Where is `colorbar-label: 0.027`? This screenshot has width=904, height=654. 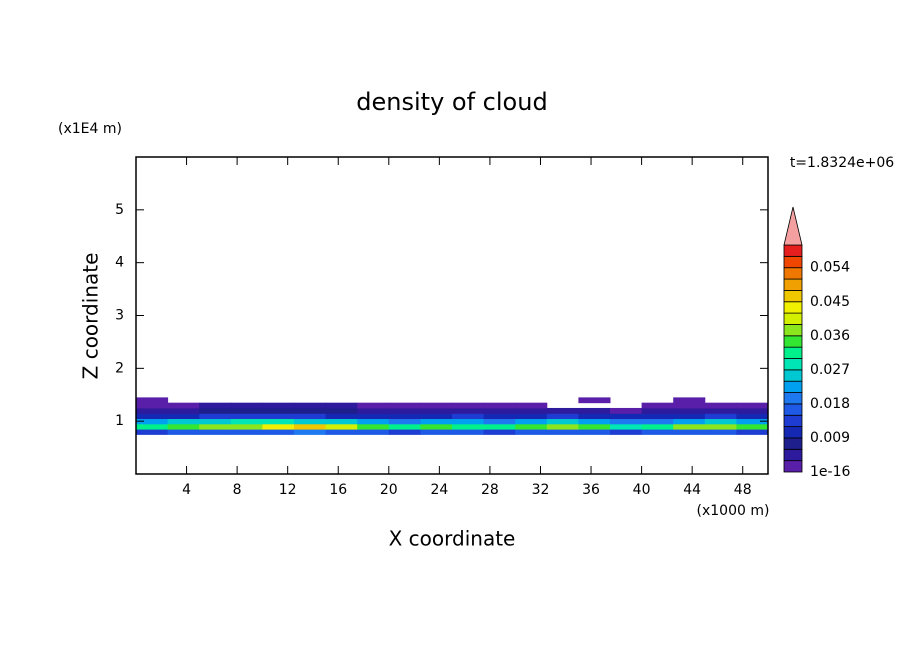 colorbar-label: 0.027 is located at coordinates (830, 370).